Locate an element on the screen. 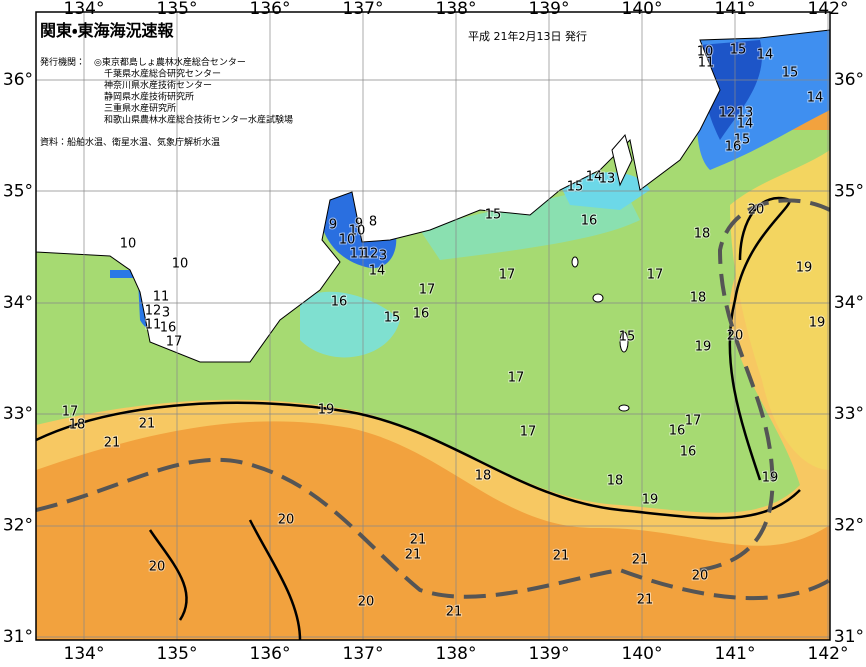 Image resolution: width=866 pixels, height=667 pixels. data-source: 資料：船舶水温、衛星水温、気象庁解析水温 is located at coordinates (130, 142).